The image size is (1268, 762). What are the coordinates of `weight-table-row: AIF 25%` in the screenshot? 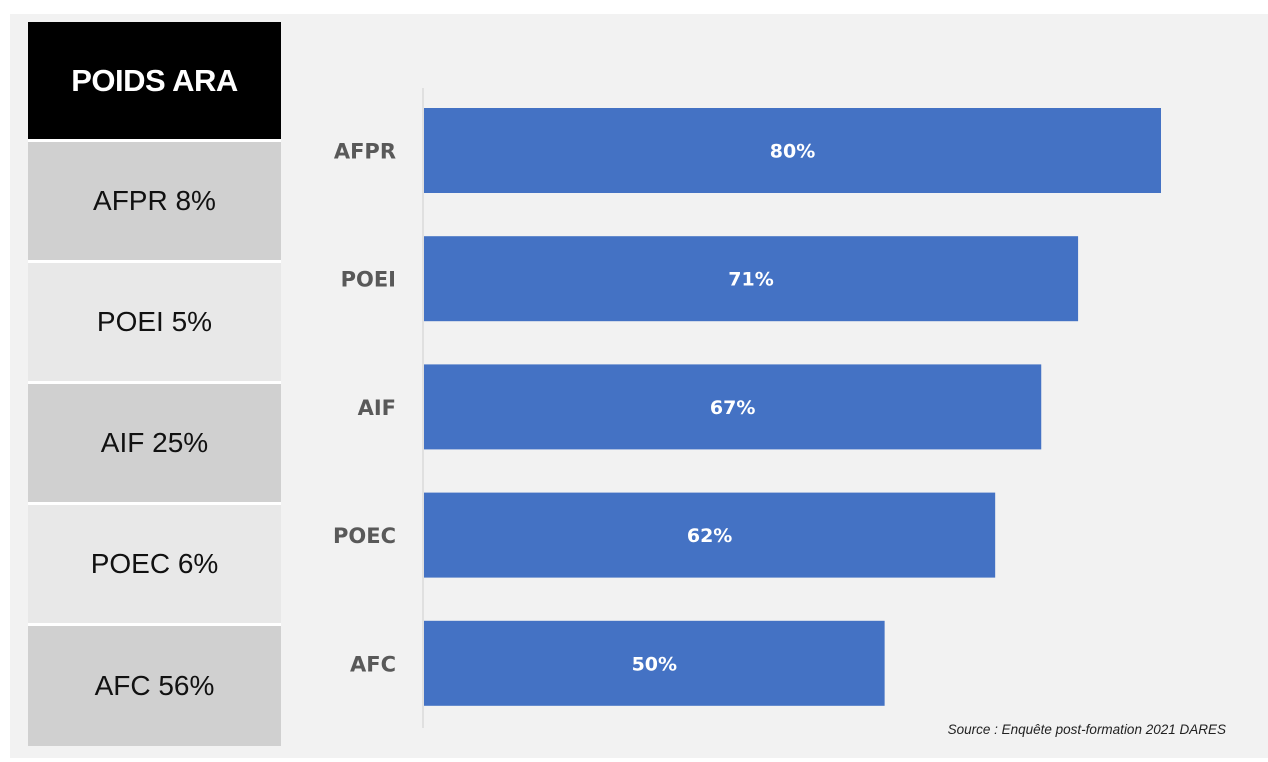 It's located at (154, 444).